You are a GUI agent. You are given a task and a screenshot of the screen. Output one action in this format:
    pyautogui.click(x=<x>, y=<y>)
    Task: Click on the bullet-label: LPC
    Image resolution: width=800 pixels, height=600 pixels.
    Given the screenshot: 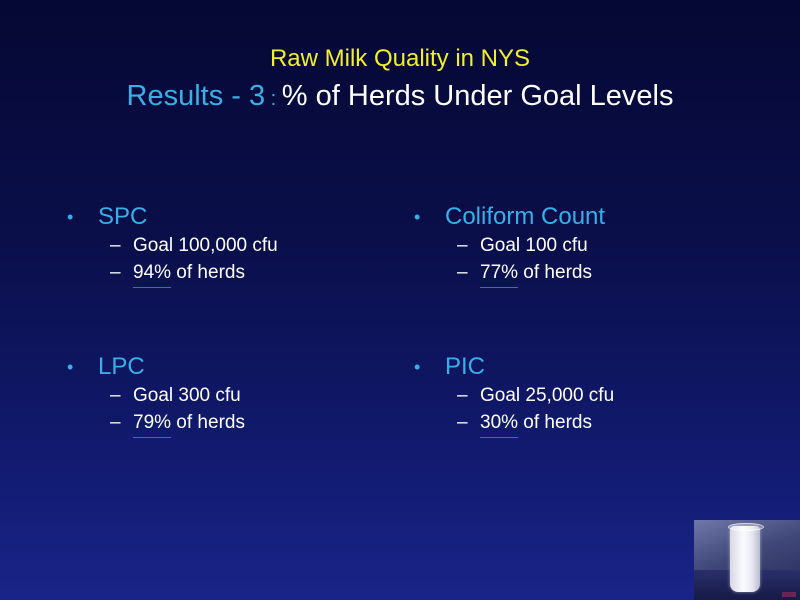 What is the action you would take?
    pyautogui.click(x=121, y=366)
    